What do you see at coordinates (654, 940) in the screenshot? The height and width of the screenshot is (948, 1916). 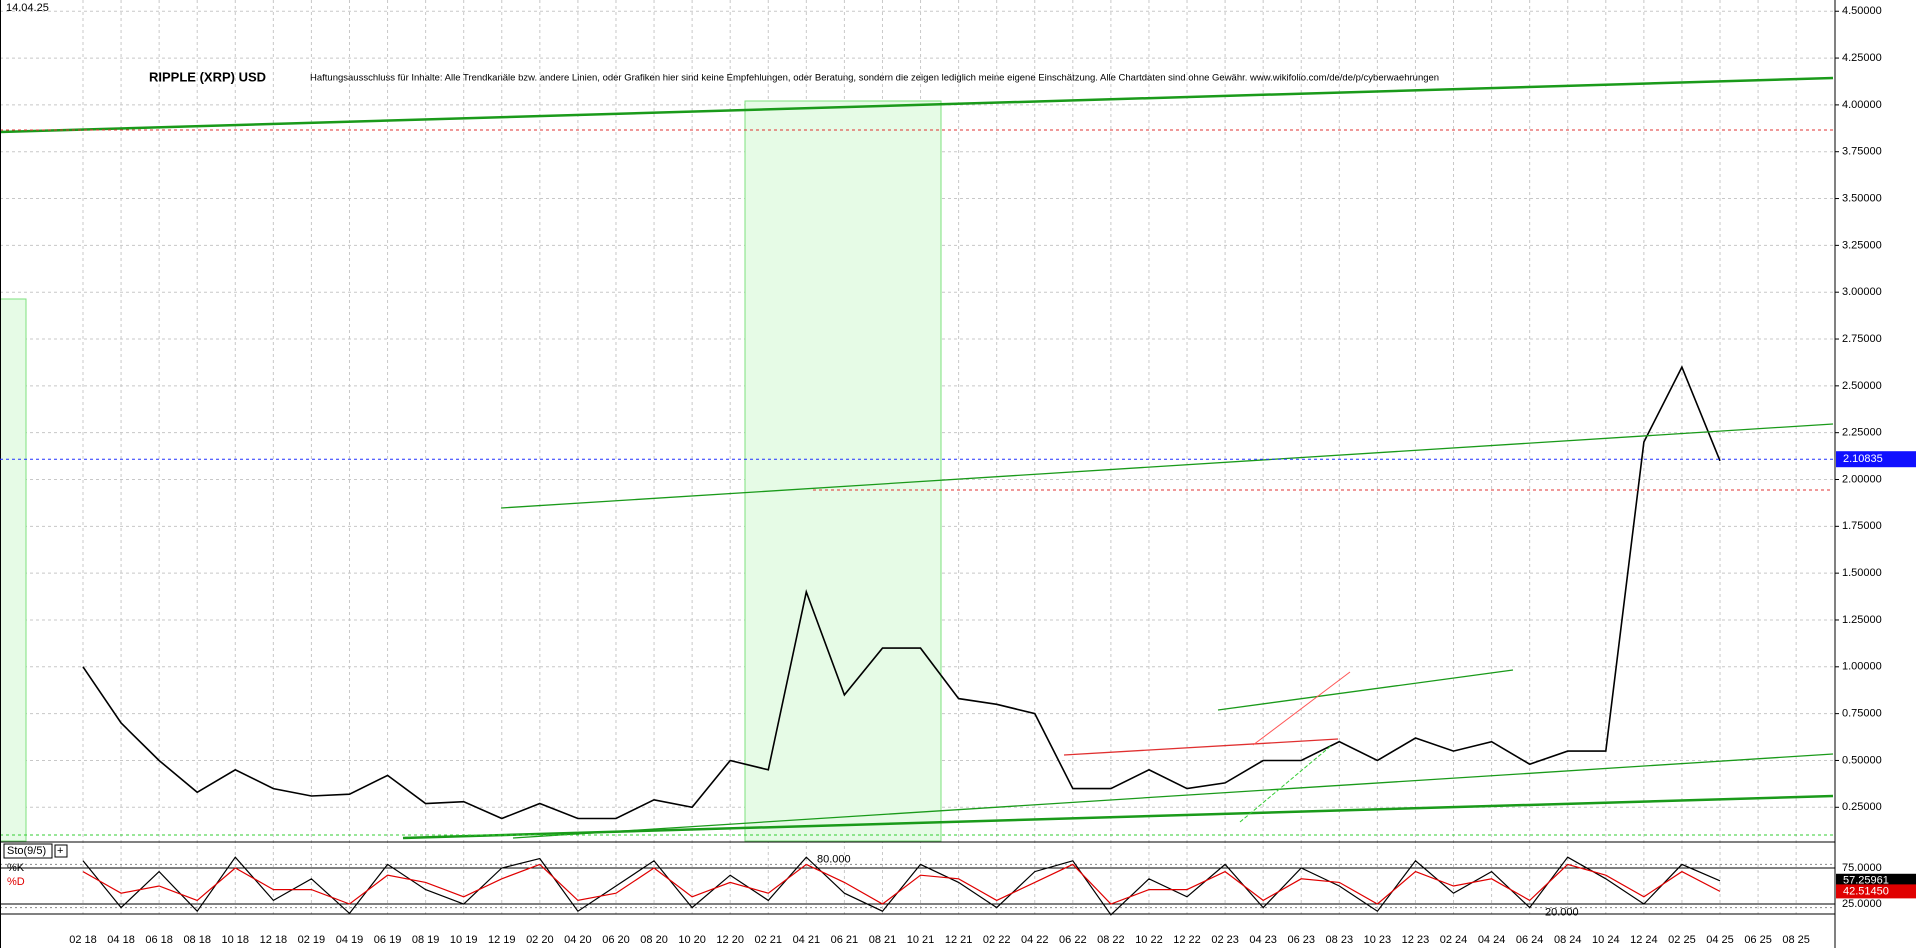 I see `x-tick-label: 08 20` at bounding box center [654, 940].